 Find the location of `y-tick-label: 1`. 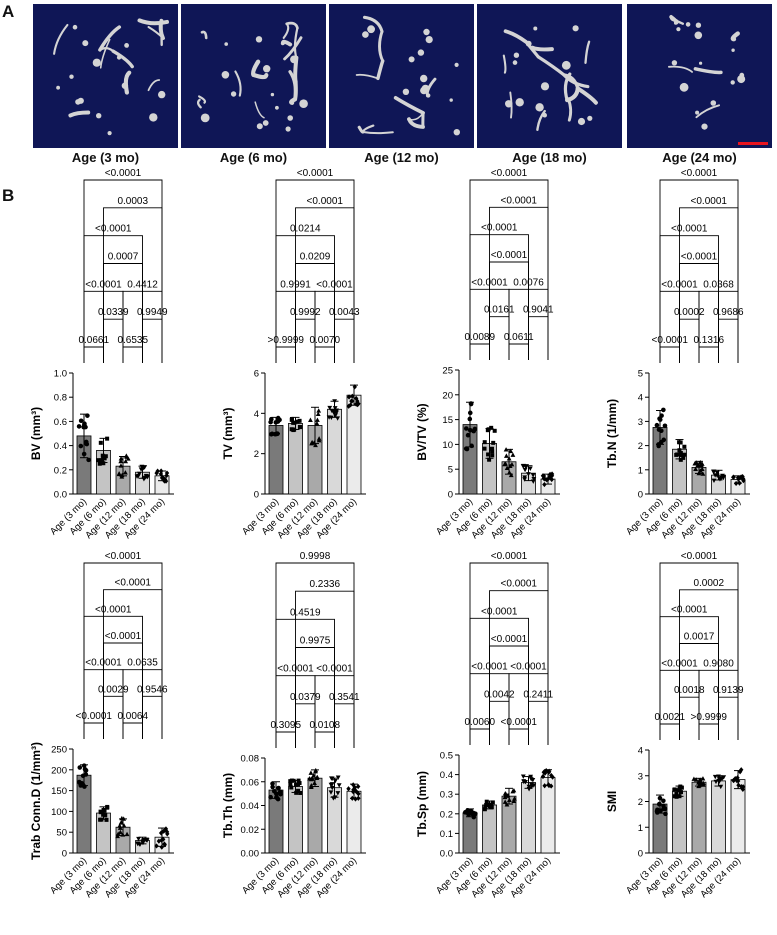

y-tick-label: 1 is located at coordinates (640, 828).